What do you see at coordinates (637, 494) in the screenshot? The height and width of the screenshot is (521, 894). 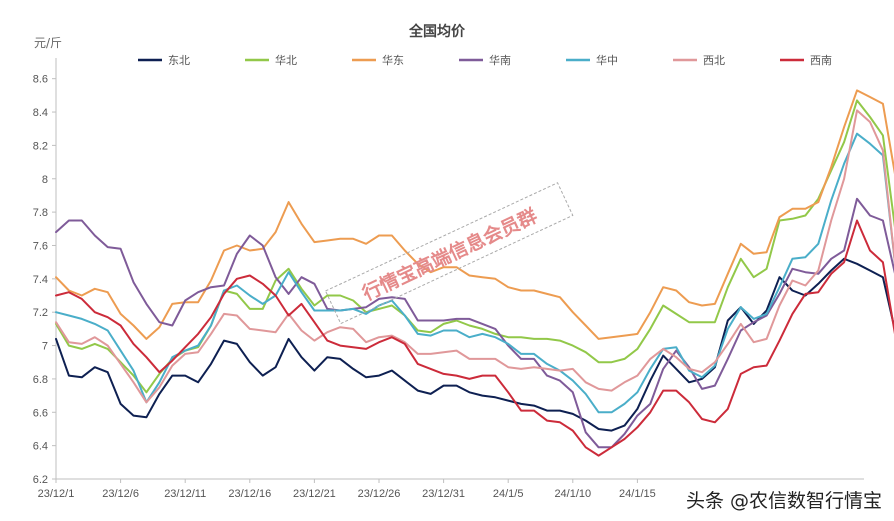 I see `x-tick-label: 24/1/15` at bounding box center [637, 494].